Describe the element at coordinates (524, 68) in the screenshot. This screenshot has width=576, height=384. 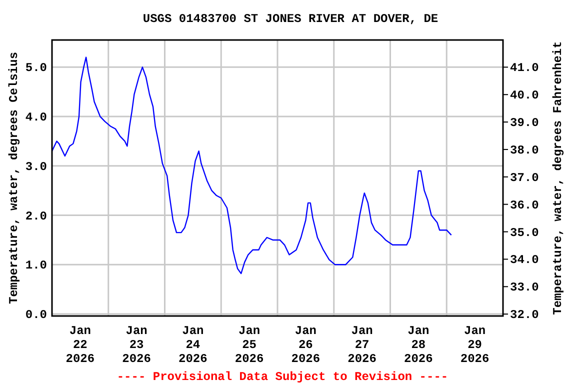
I see `y2-tick-label: 41.0` at that location.